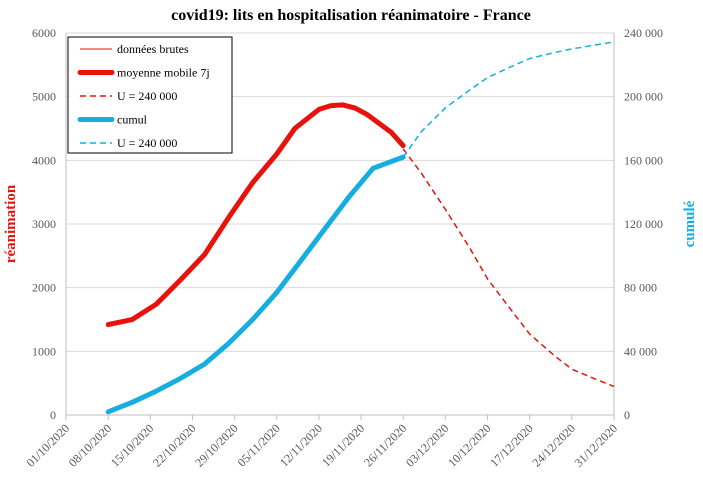 The image size is (703, 483). What do you see at coordinates (643, 33) in the screenshot?
I see `y-tick-label-right: 240 000` at bounding box center [643, 33].